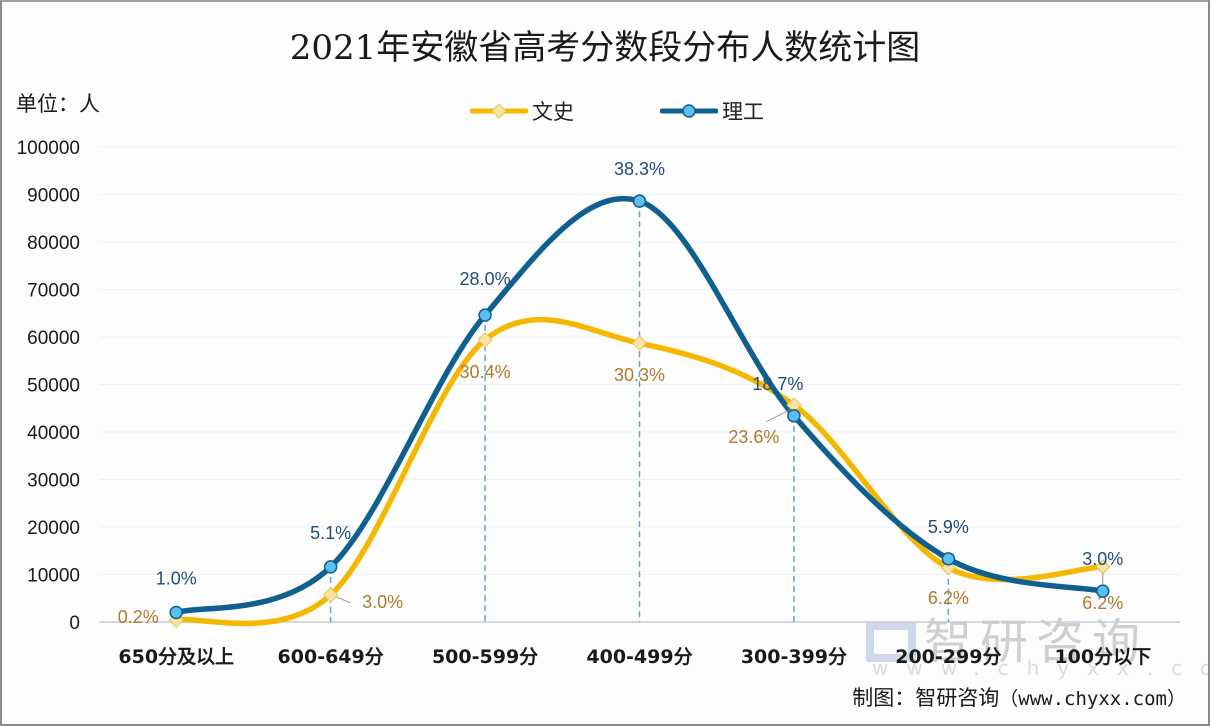 The height and width of the screenshot is (726, 1210). Describe the element at coordinates (753, 437) in the screenshot. I see `data-label: 23.6%` at that location.